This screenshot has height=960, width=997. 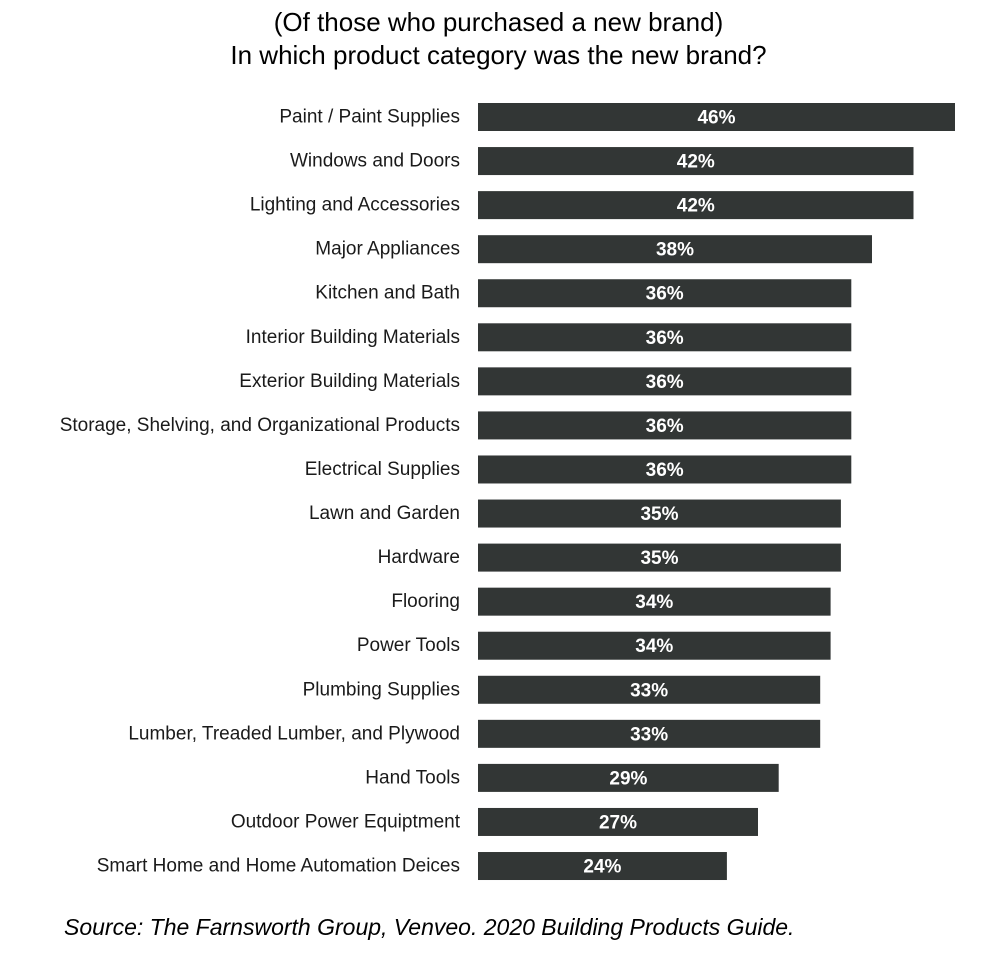 I want to click on category-label: Flooring, so click(x=425, y=601).